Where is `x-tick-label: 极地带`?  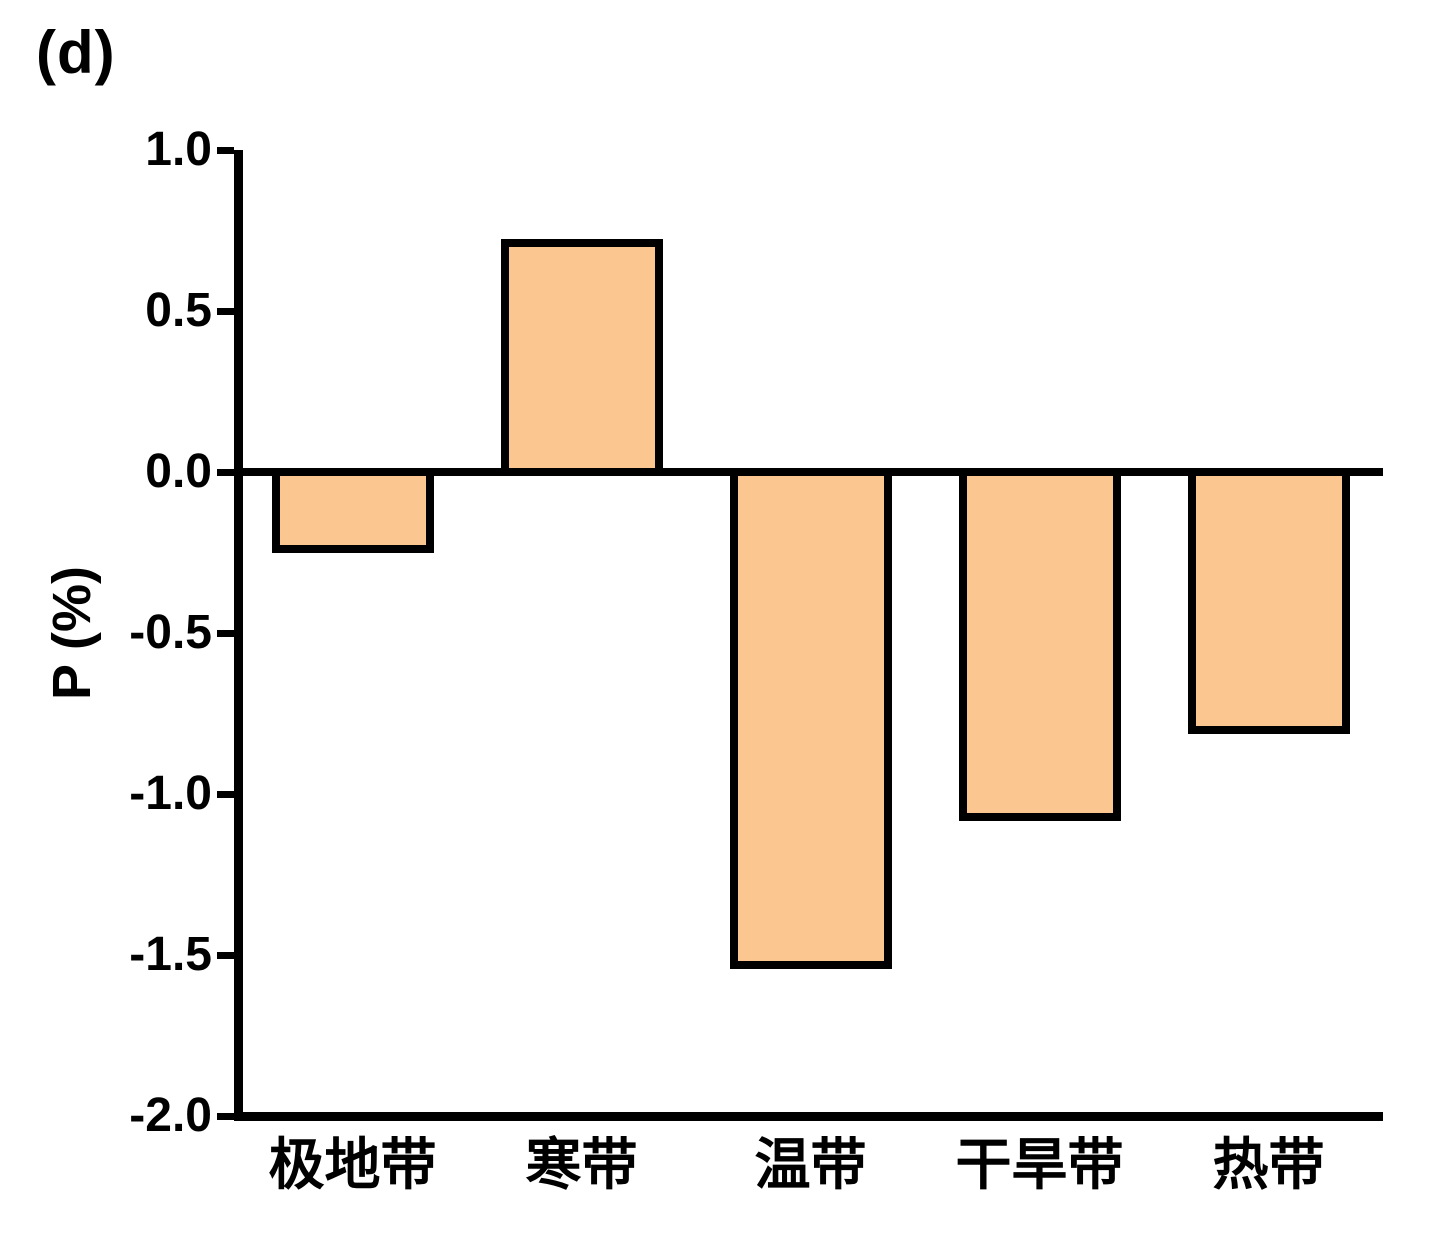 x-tick-label: 极地带 is located at coordinates (352, 1166).